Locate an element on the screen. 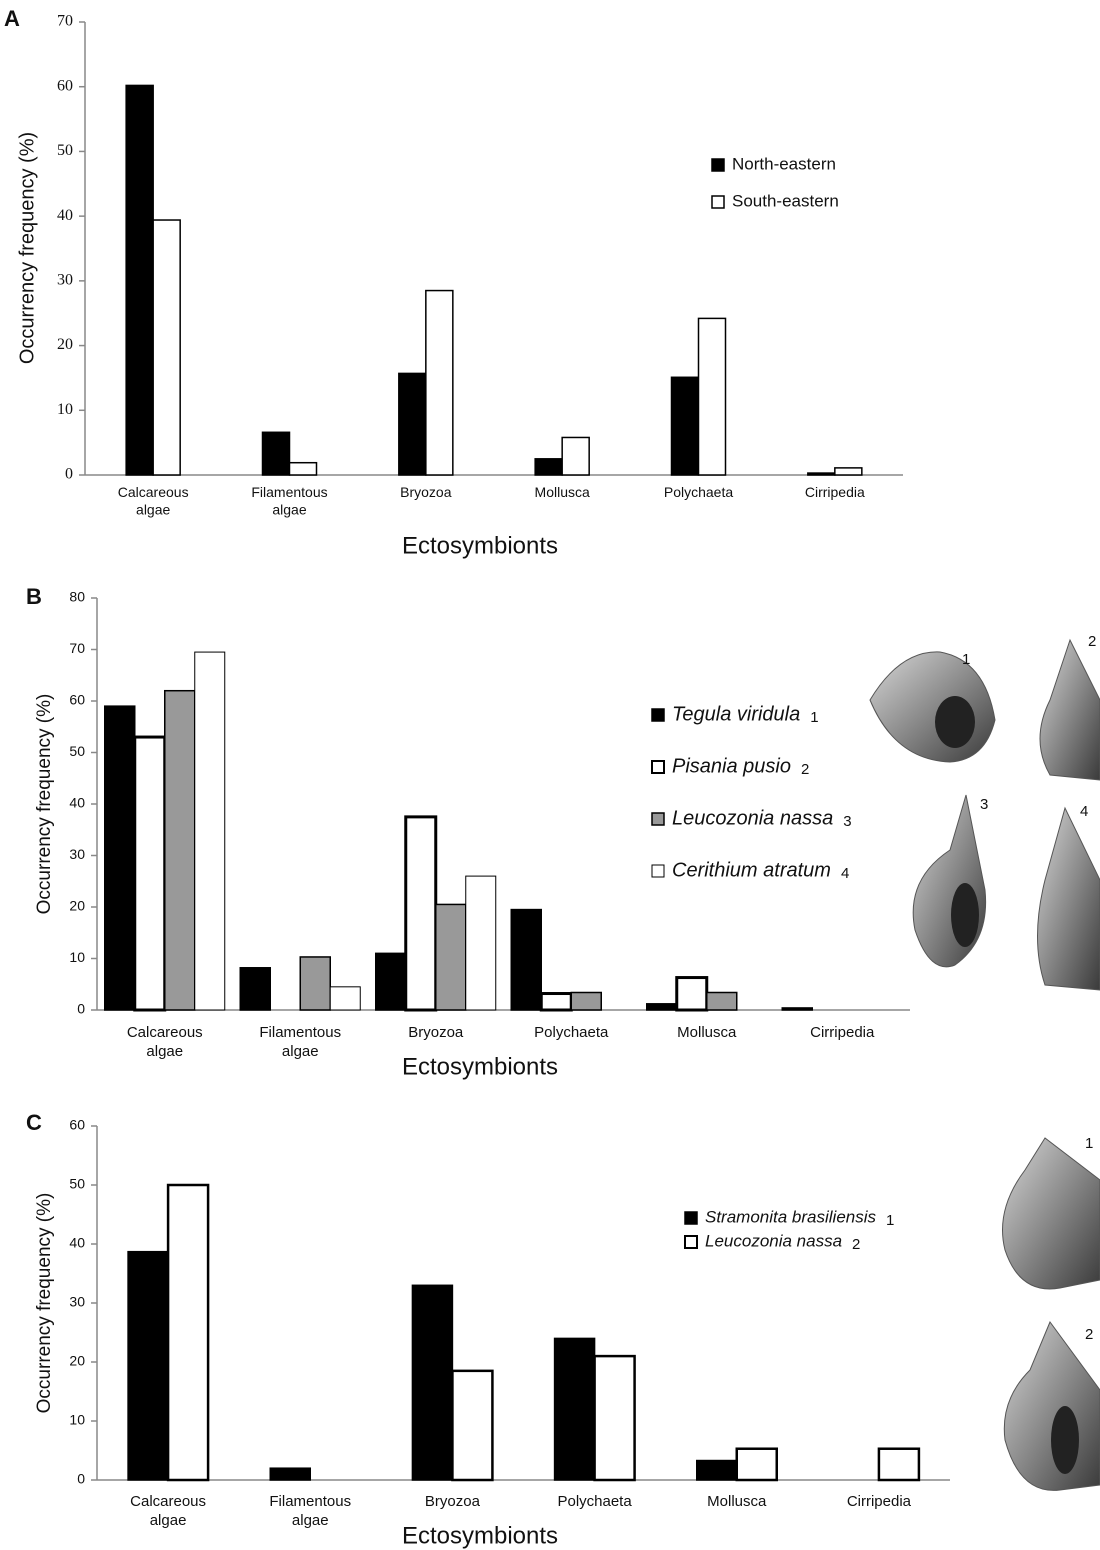  shell-number: 4 is located at coordinates (1084, 811).